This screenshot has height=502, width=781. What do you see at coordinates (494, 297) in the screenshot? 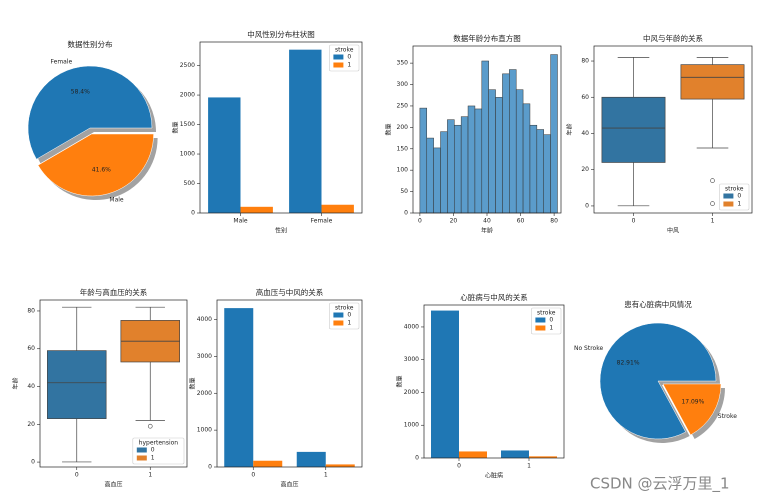
I see `chart-title: 心脏病与中风的关系` at bounding box center [494, 297].